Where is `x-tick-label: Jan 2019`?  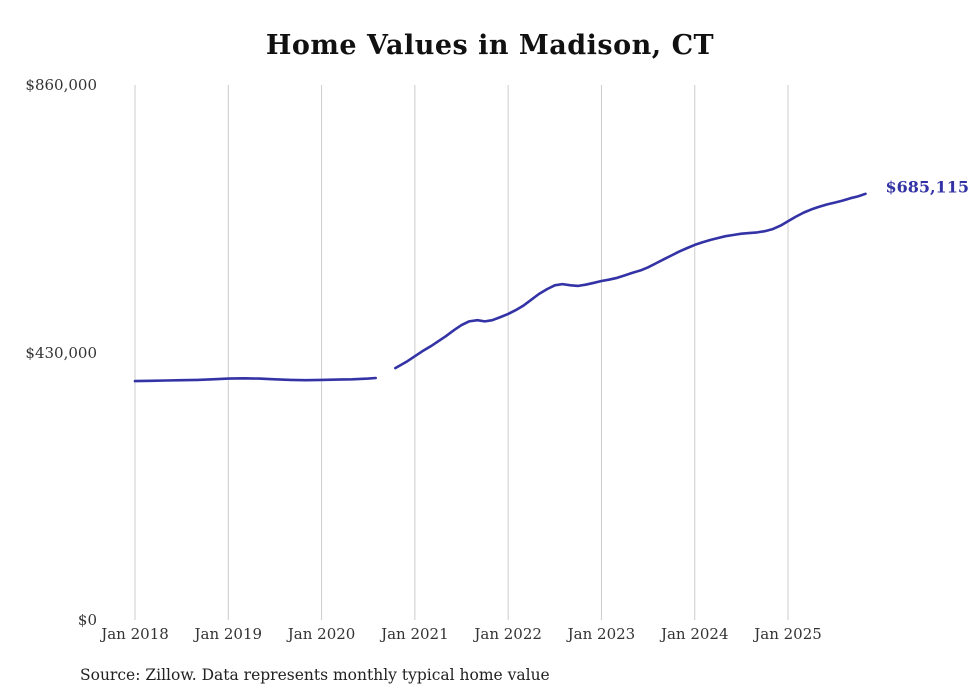
x-tick-label: Jan 2019 is located at coordinates (228, 634).